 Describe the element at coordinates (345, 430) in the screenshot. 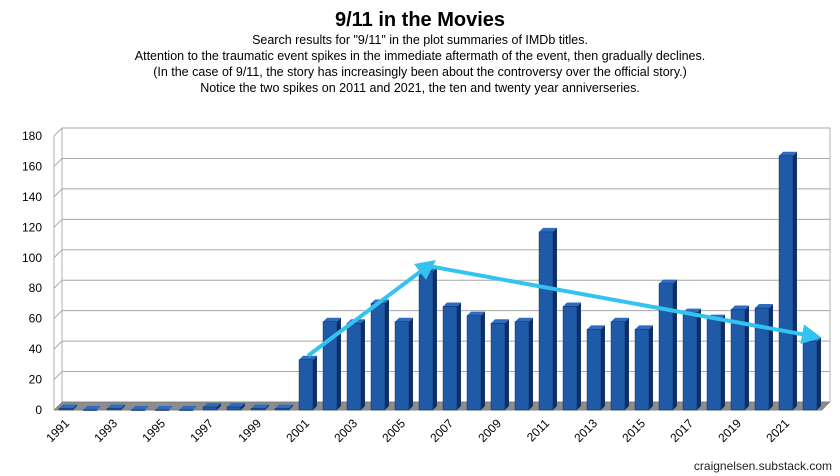

I see `x-tick-label: 2003` at that location.